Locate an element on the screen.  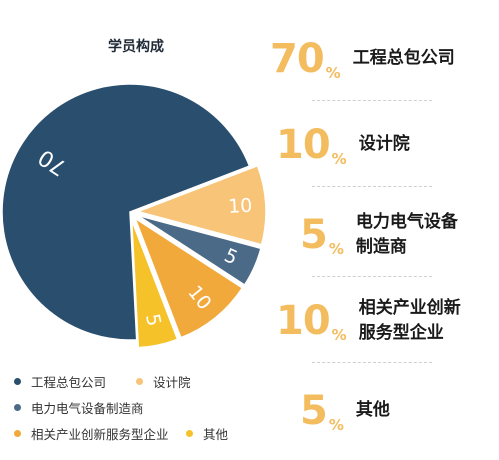
pie-slice-5: 5 is located at coordinates (154, 284).